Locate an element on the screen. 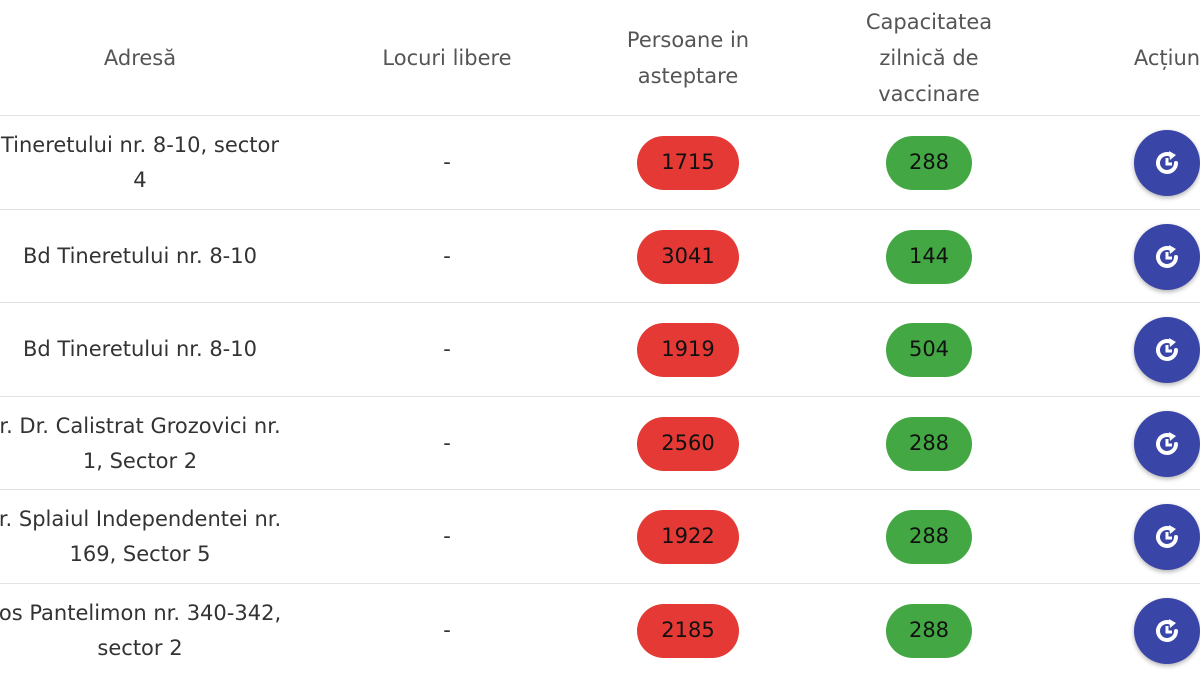  header-text: Capacitatea zilnică de vaccinare is located at coordinates (929, 57).